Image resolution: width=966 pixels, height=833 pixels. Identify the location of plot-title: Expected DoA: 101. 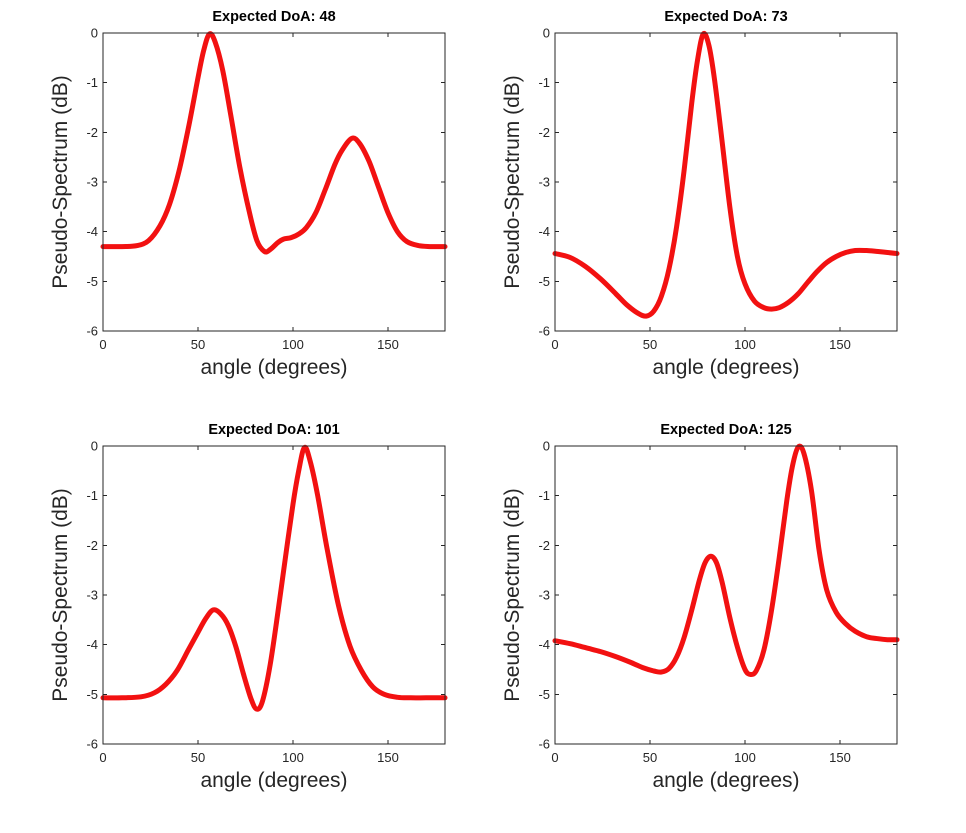
(273, 430).